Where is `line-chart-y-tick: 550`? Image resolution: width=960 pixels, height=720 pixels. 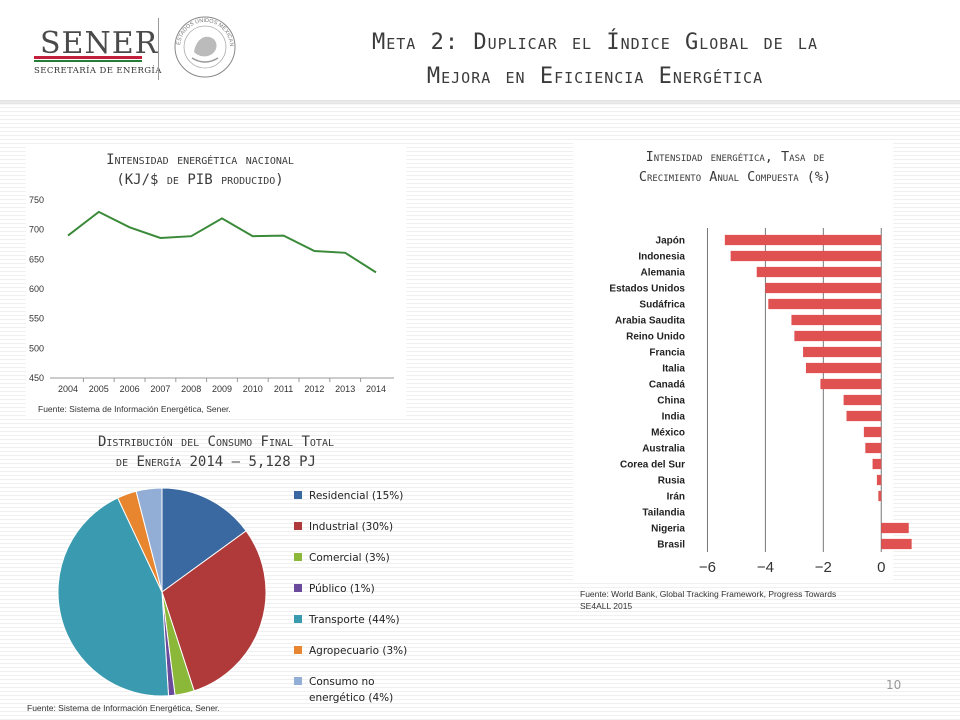
line-chart-y-tick: 550 is located at coordinates (36, 319).